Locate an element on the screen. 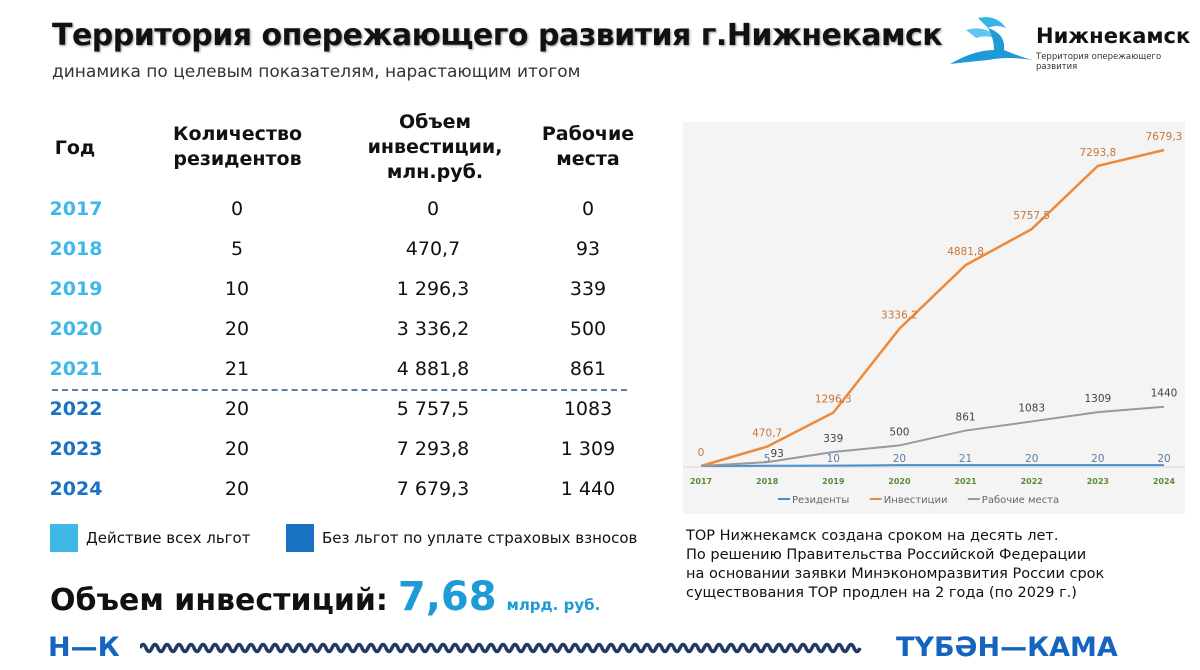 The height and width of the screenshot is (670, 1200). legend-all-benefits: Действие всех льгот is located at coordinates (150, 538).